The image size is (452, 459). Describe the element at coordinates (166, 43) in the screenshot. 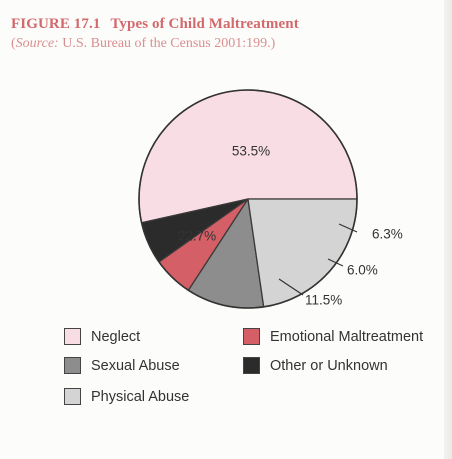

I see `source-text: U.S. Bureau of the Census 2001:199.` at that location.